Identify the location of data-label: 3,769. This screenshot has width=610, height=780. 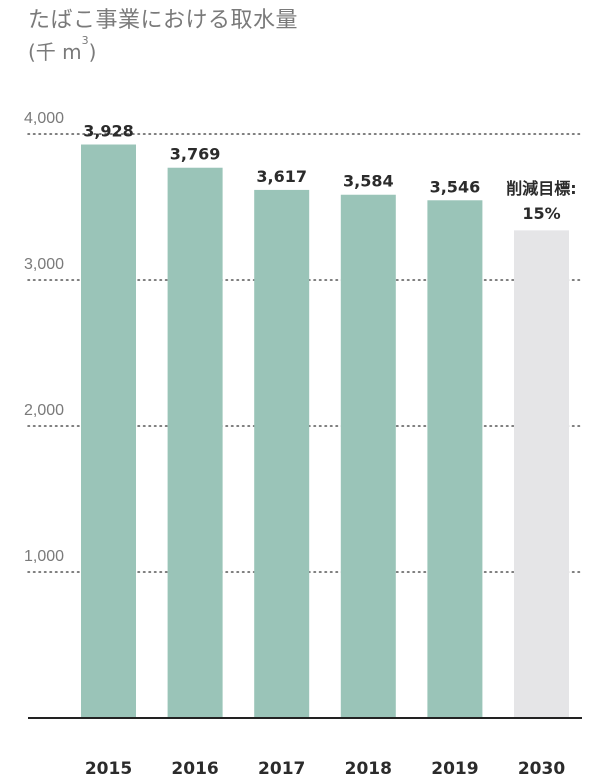
(195, 154).